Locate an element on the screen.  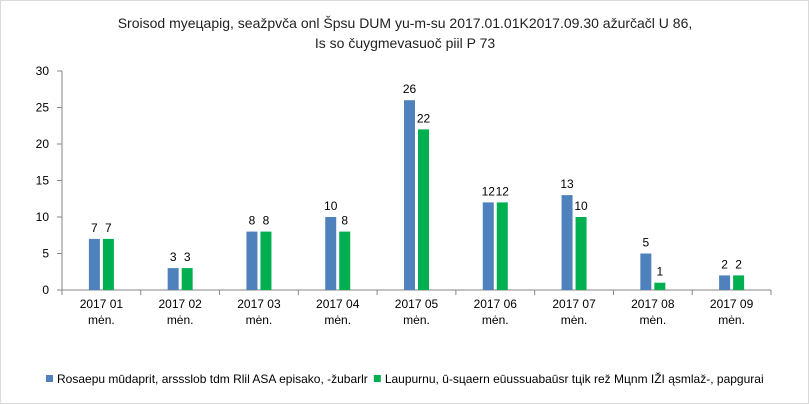
data-label-series-2: 1 is located at coordinates (659, 272).